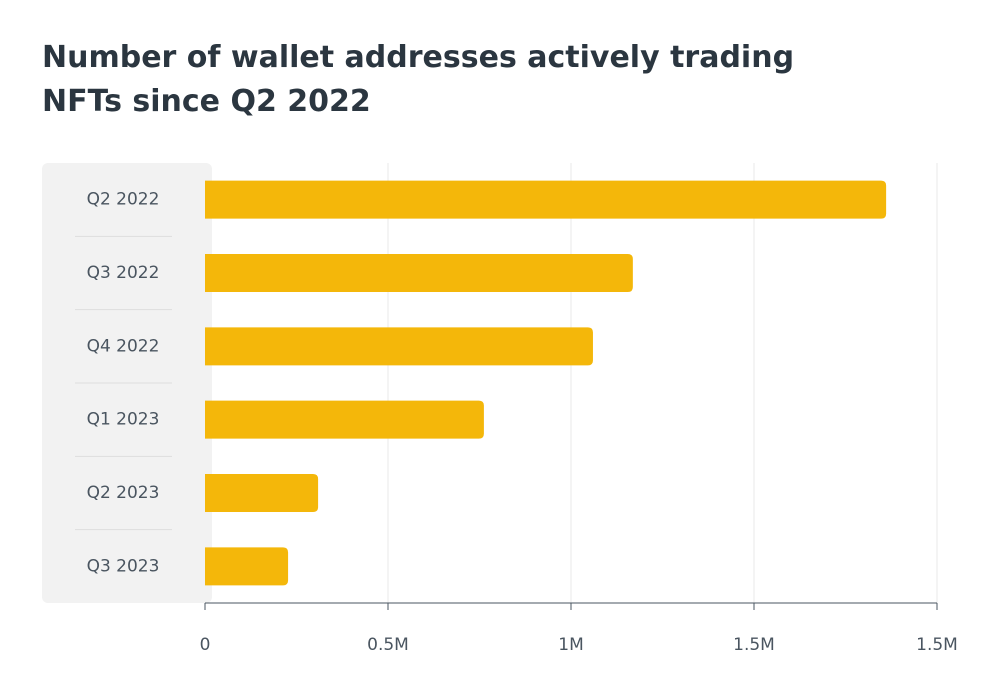  I want to click on y-tick-label: Q3 2023, so click(123, 566).